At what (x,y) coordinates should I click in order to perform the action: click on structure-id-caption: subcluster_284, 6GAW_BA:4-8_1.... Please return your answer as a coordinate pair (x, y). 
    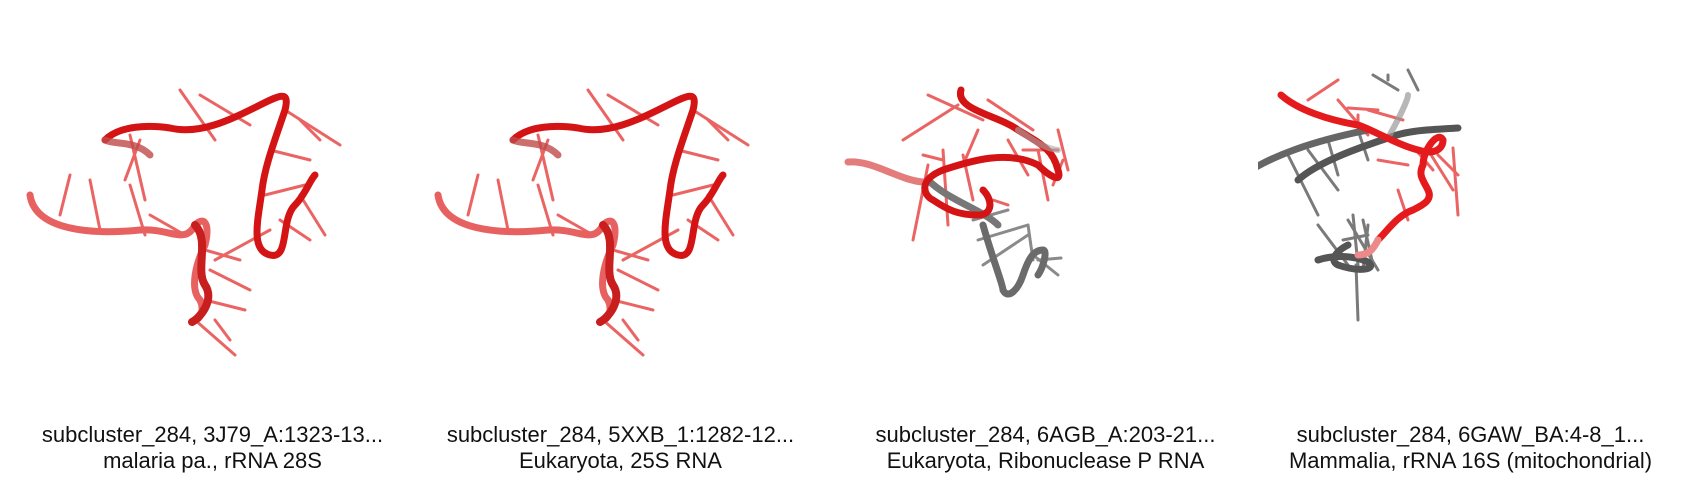
    Looking at the image, I should click on (1470, 434).